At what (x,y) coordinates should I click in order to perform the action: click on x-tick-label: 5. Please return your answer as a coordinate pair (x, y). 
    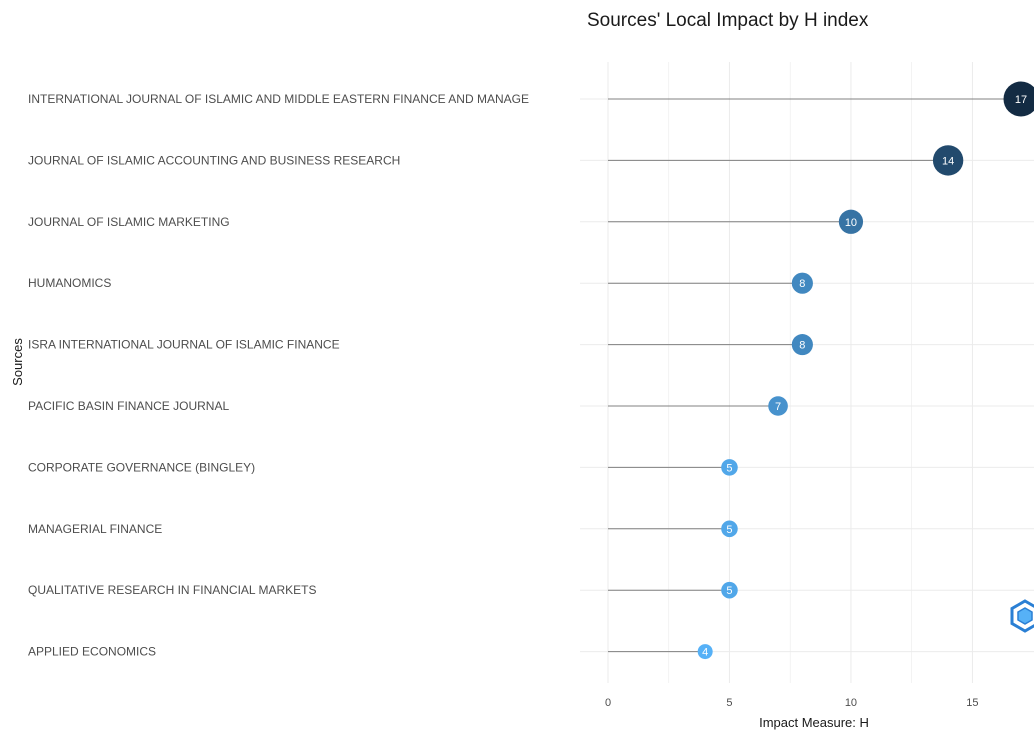
    Looking at the image, I should click on (729, 703).